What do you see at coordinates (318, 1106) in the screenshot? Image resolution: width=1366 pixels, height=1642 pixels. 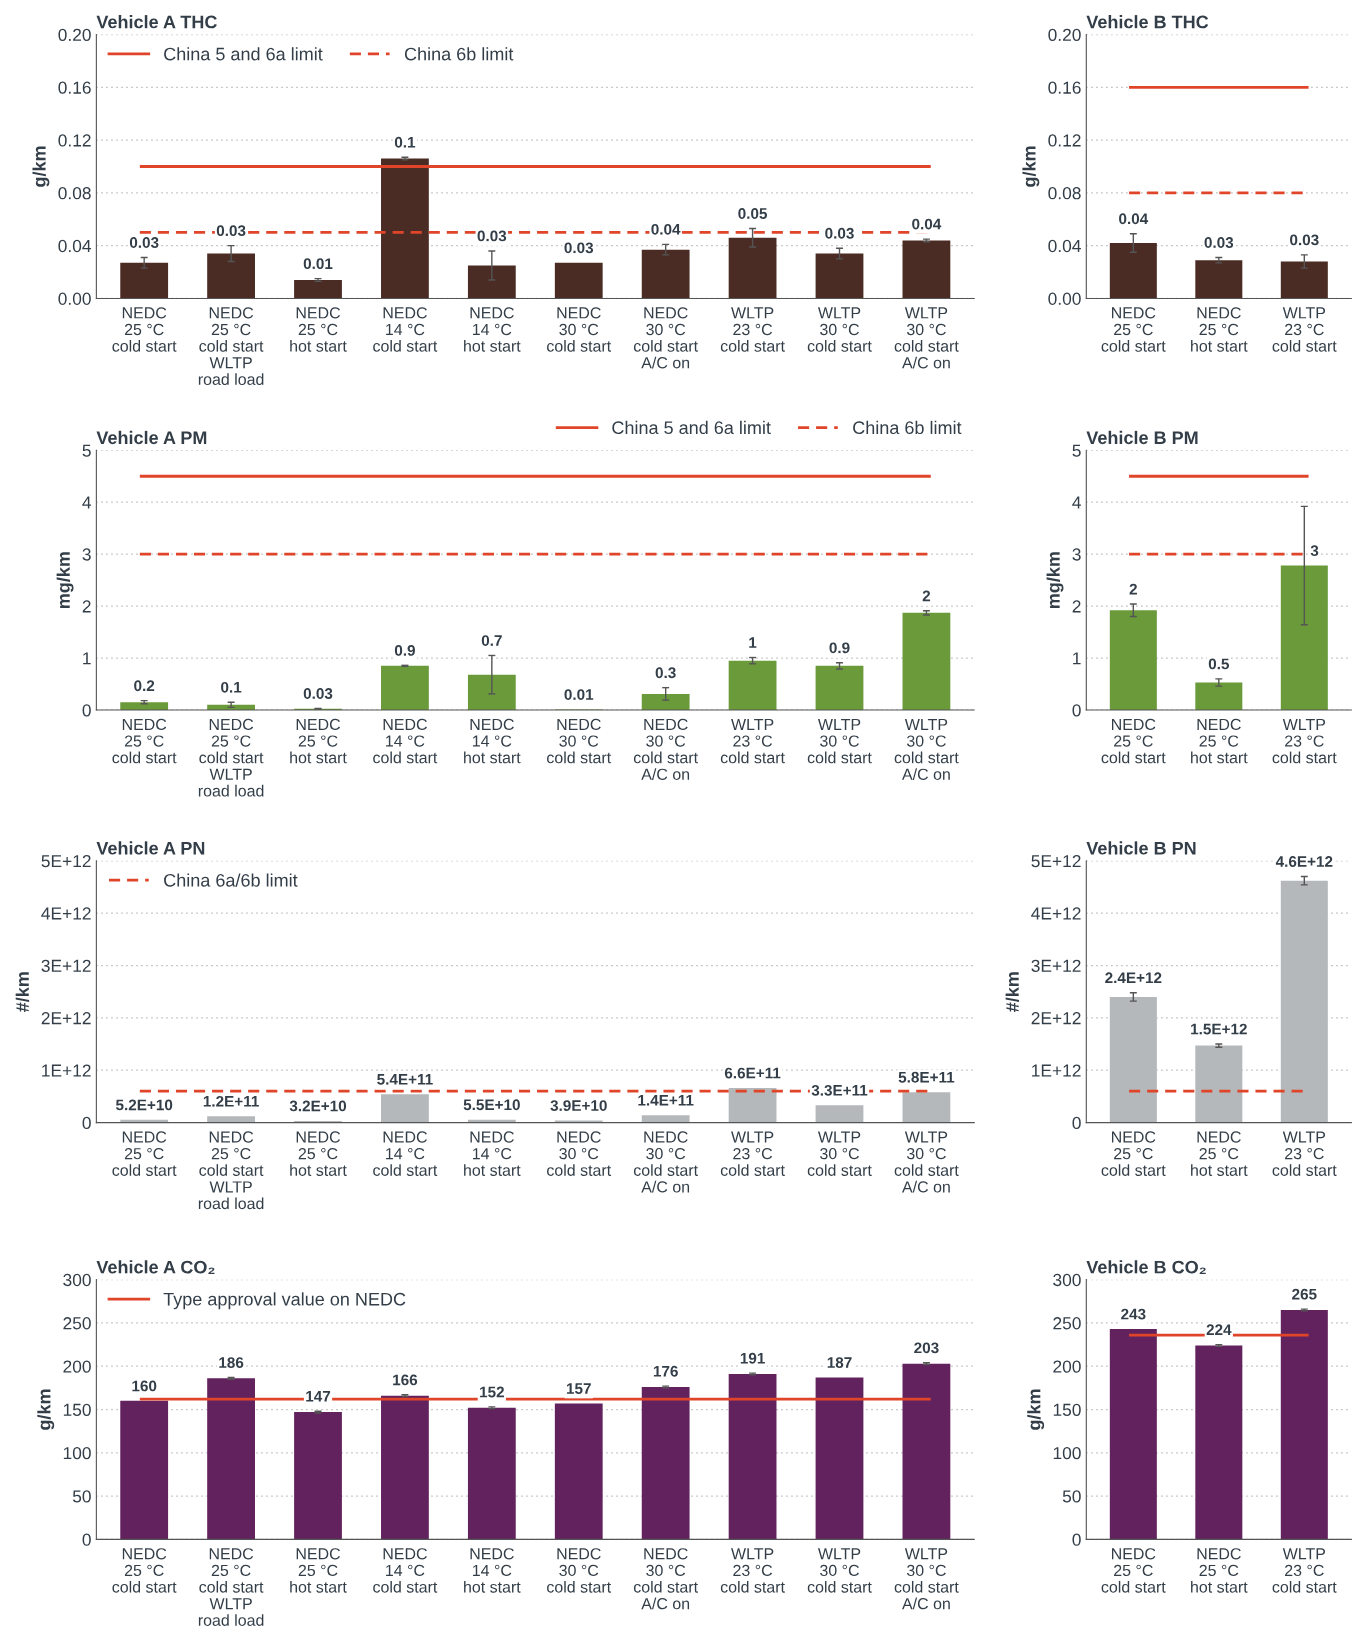 I see `data-label: 3.2E+10` at bounding box center [318, 1106].